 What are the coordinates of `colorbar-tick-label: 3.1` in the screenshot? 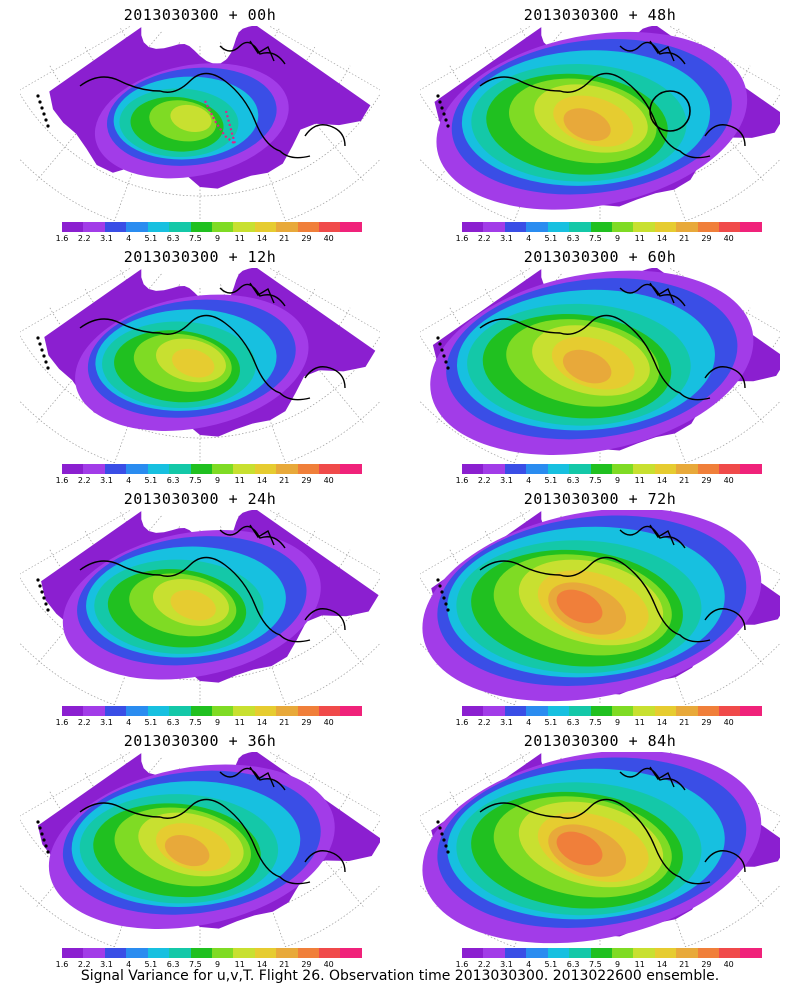 It's located at (106, 964).